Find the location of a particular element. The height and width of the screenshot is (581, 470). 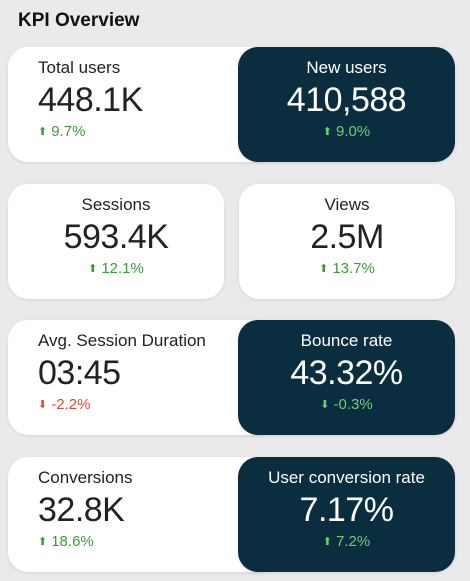

kpi-delta-value: 9.7% is located at coordinates (68, 131).